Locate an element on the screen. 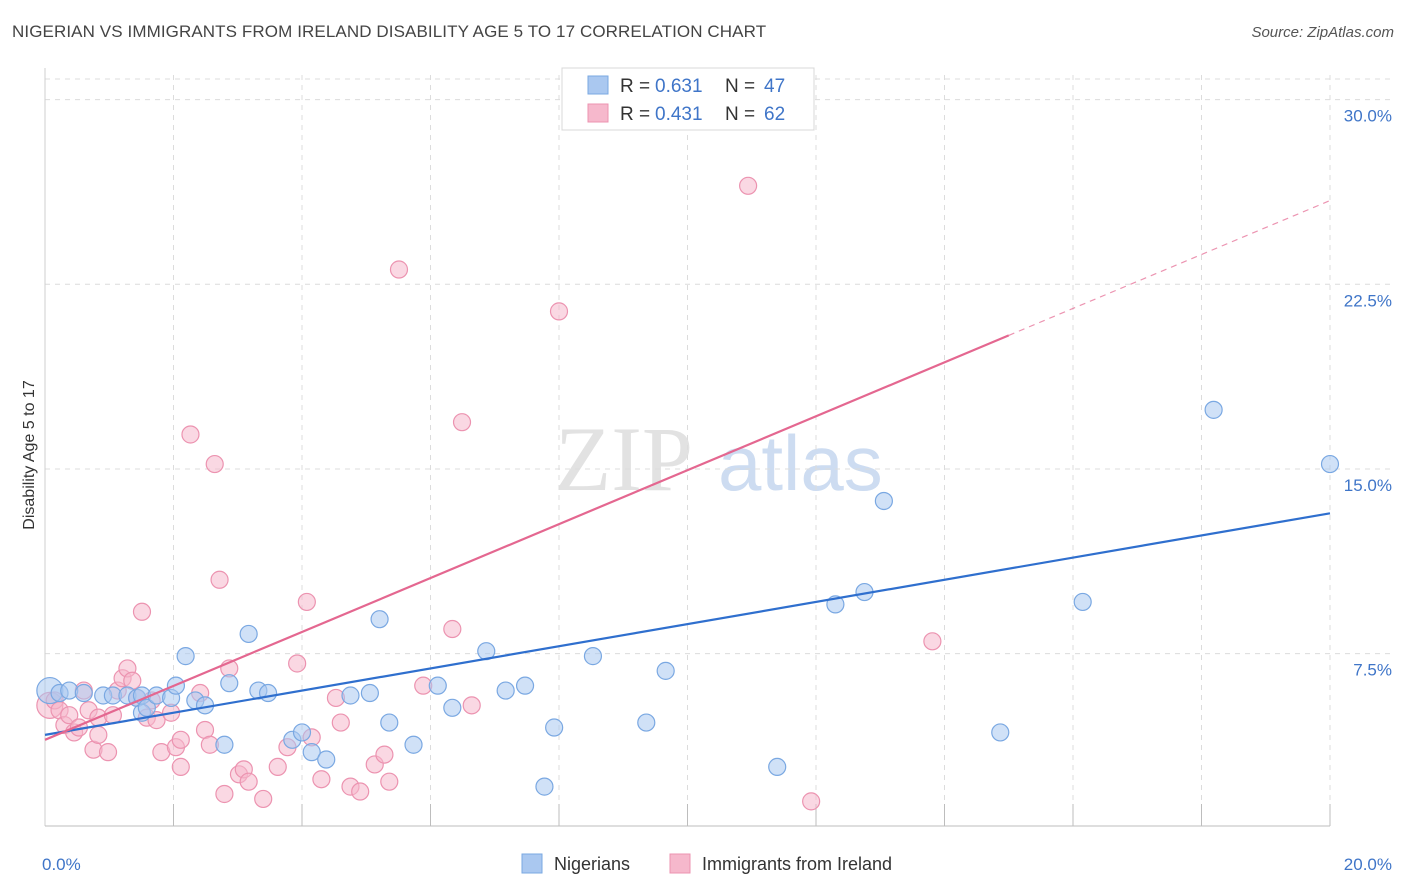  legend-box: R = 0.631 N = 47 R = 0.431 N = 62 is located at coordinates (688, 99).